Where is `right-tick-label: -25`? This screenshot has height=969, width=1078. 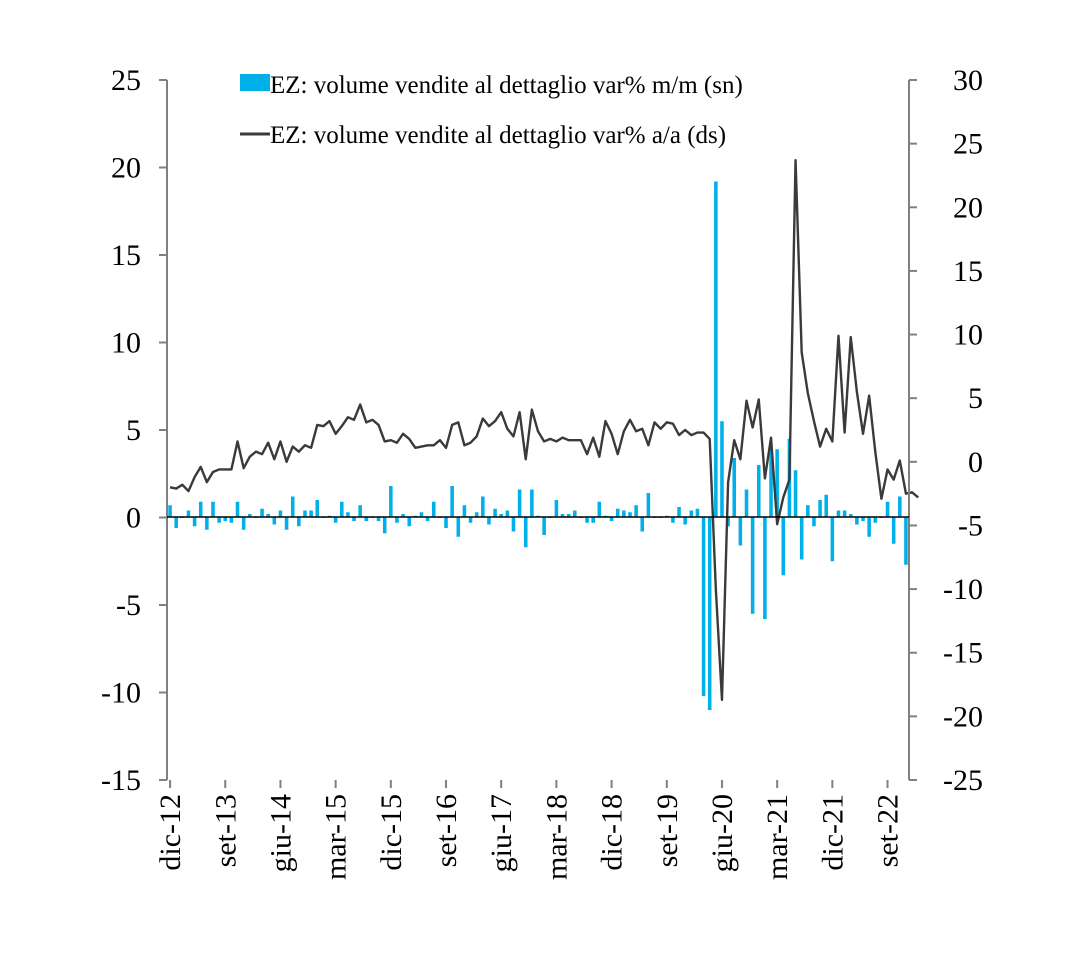 right-tick-label: -25 is located at coordinates (963, 780).